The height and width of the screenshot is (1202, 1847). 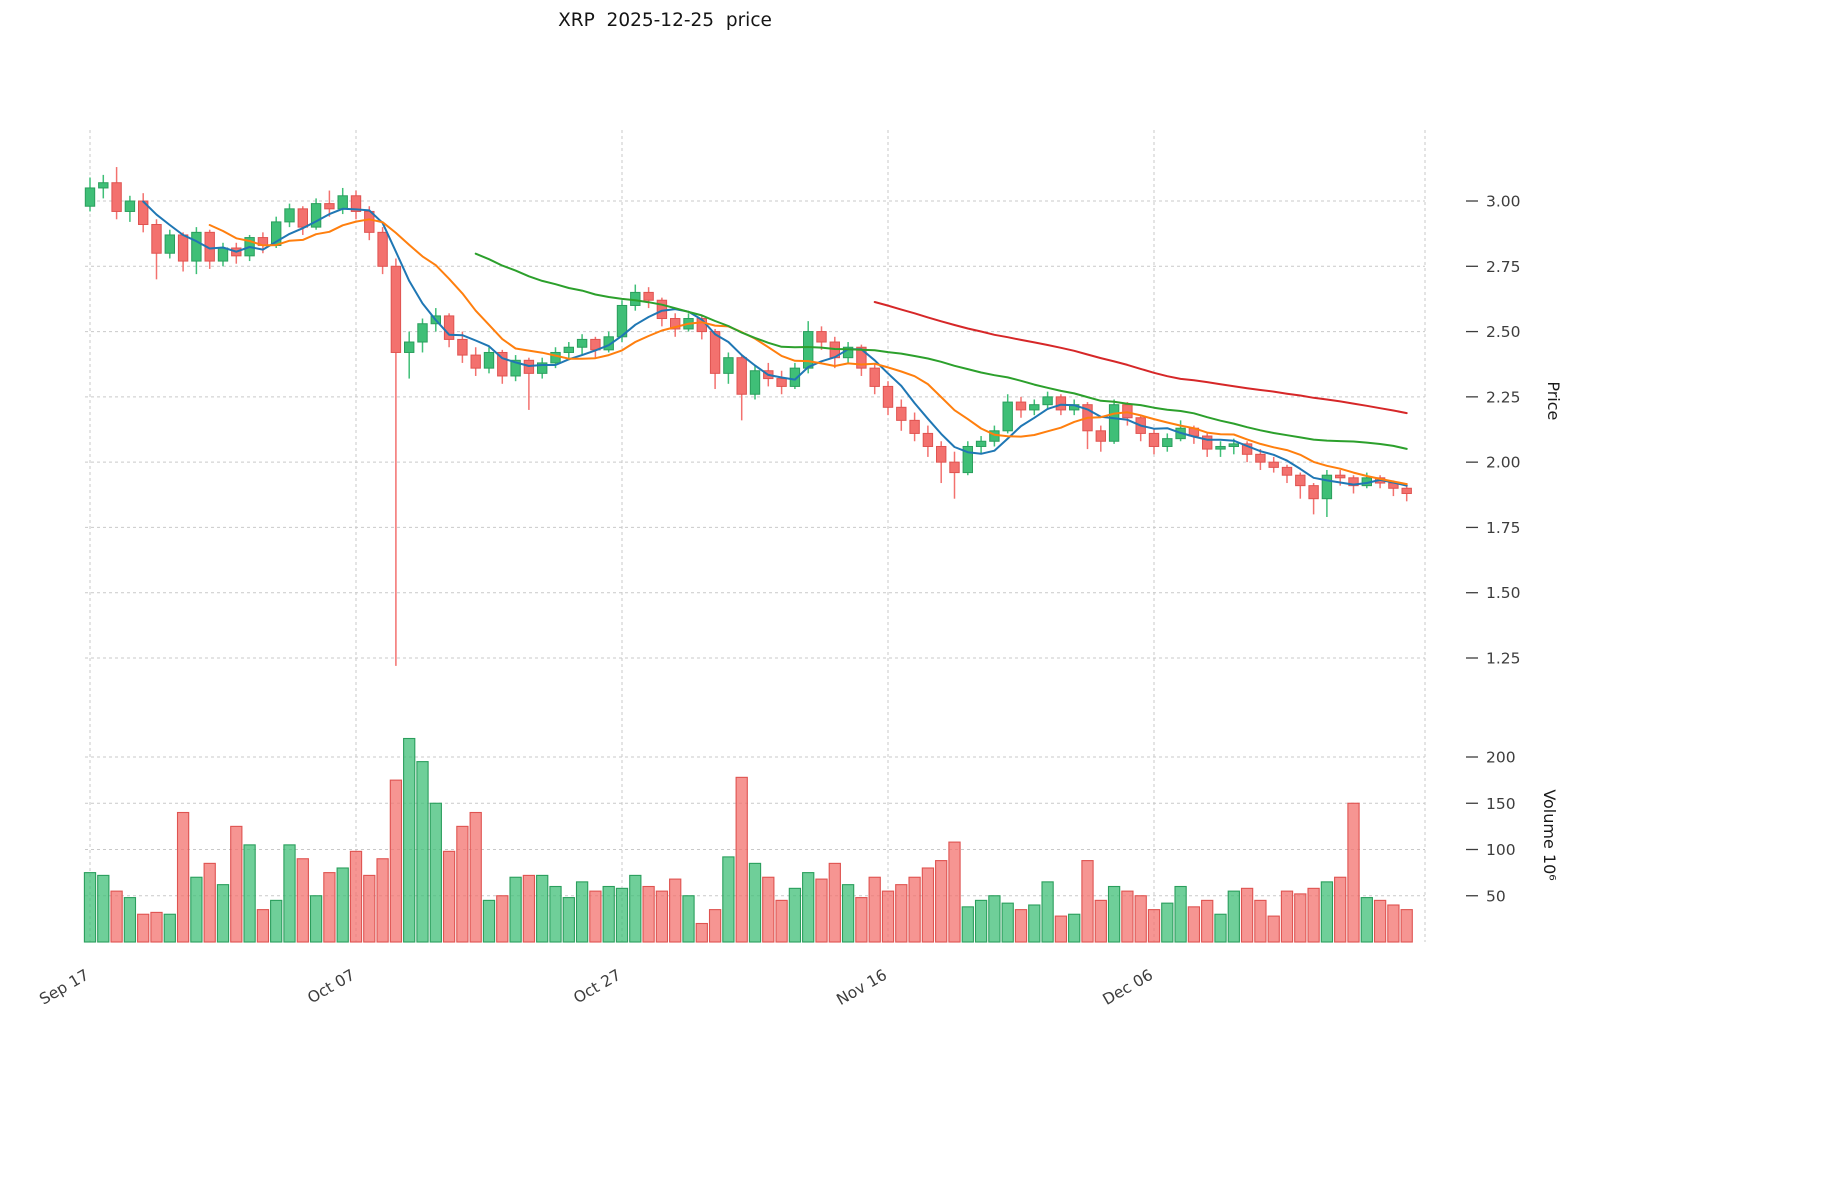 I want to click on ma-line-ma30, so click(x=941, y=351).